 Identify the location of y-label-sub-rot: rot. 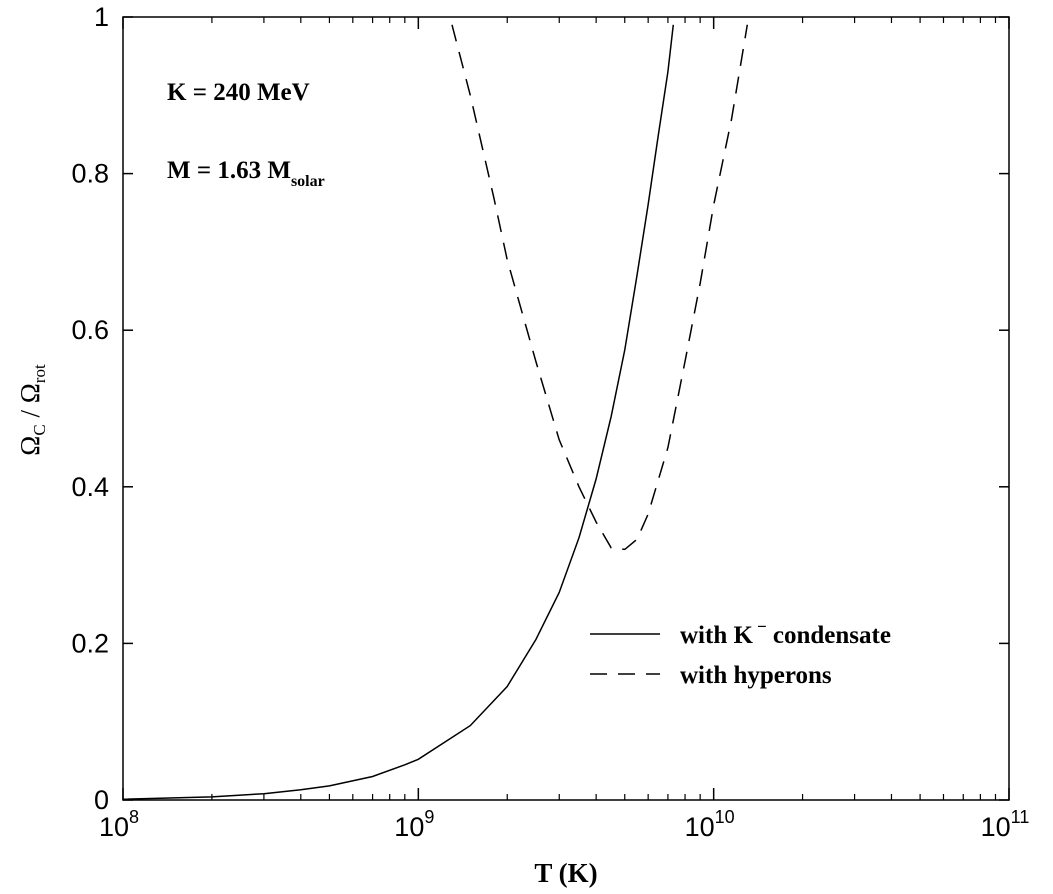
(39, 373).